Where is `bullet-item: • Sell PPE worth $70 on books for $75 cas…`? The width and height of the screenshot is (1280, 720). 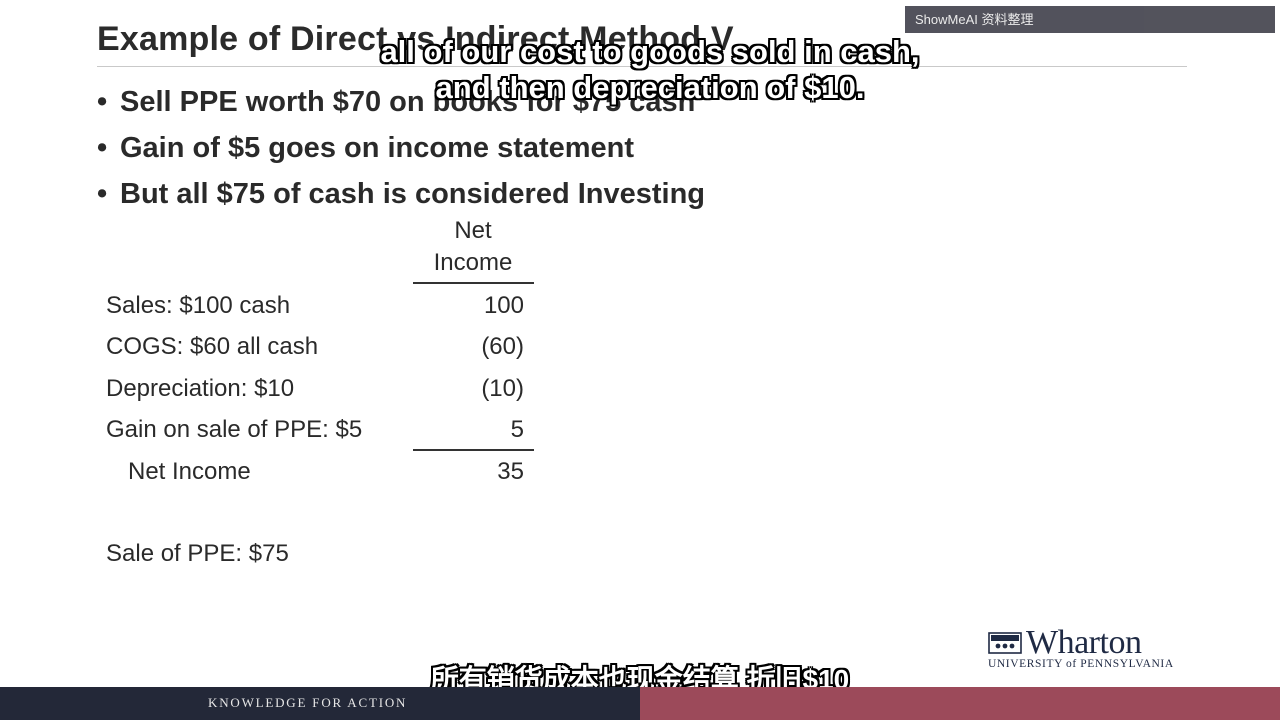
bullet-item: • Sell PPE worth $70 on books for $75 cas… is located at coordinates (401, 107).